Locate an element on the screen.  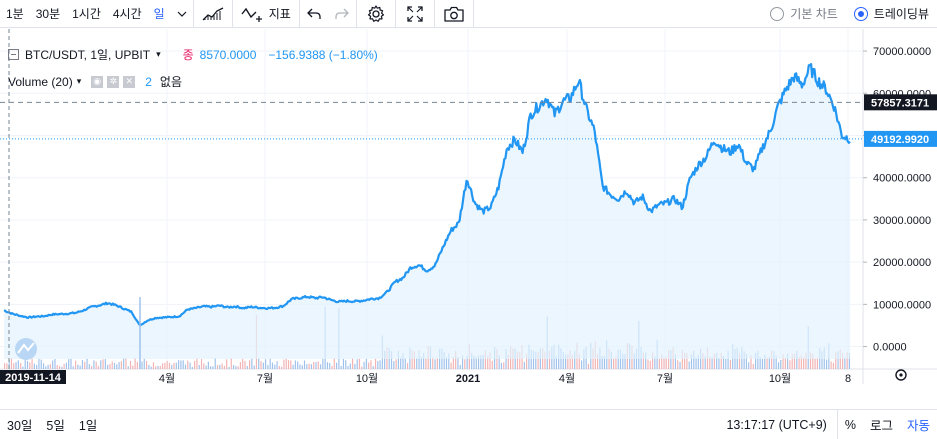
interval-4h-button: 4시간 is located at coordinates (127, 14).